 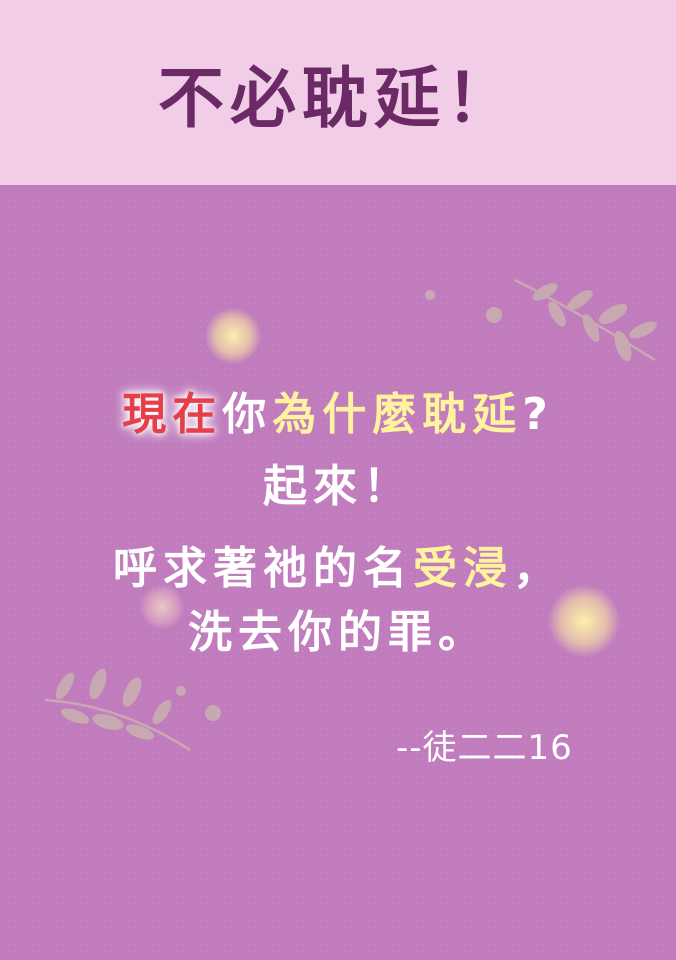 What do you see at coordinates (172, 414) in the screenshot?
I see `verse-highlight-red: 現在` at bounding box center [172, 414].